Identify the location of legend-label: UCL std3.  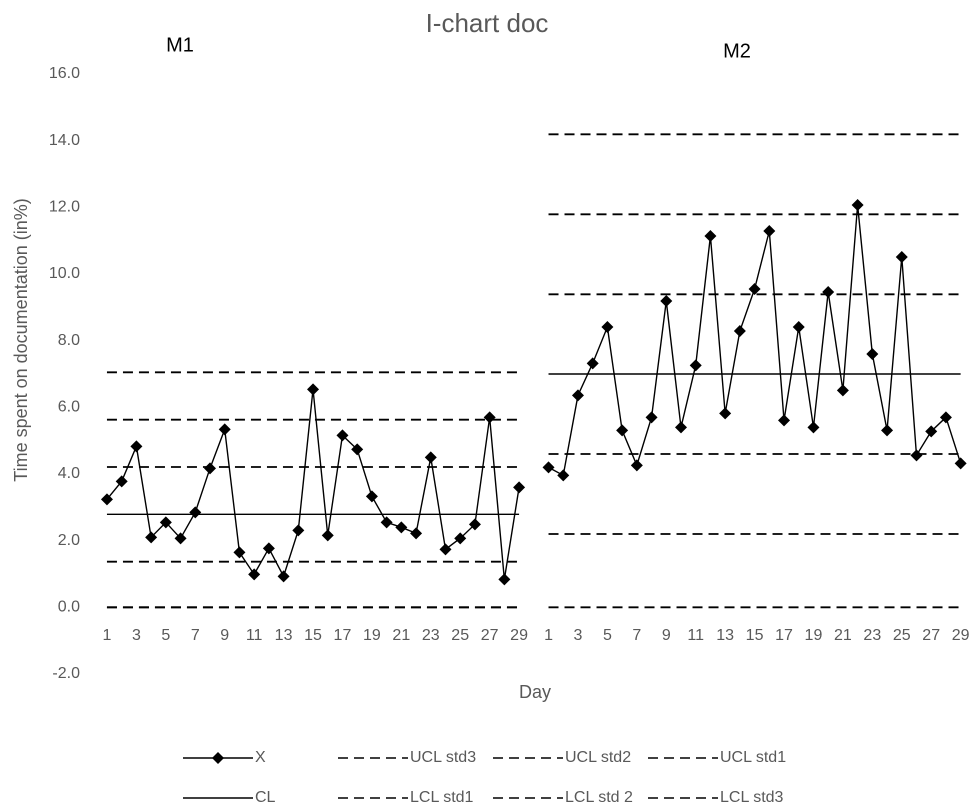
(443, 757).